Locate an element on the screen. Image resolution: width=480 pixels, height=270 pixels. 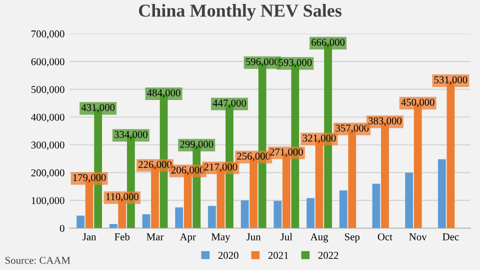
x-tick-label: Jun is located at coordinates (253, 236).